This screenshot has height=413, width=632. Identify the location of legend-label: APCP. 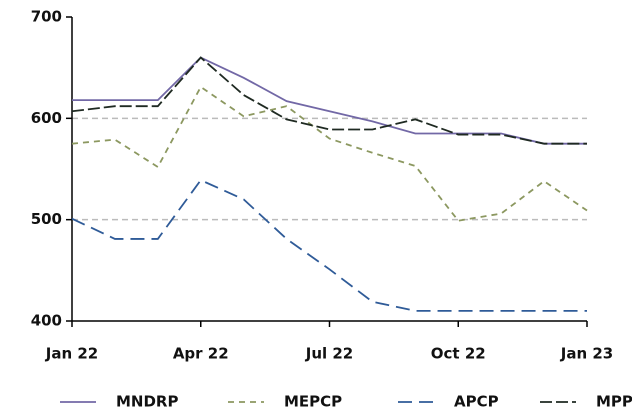
(476, 402).